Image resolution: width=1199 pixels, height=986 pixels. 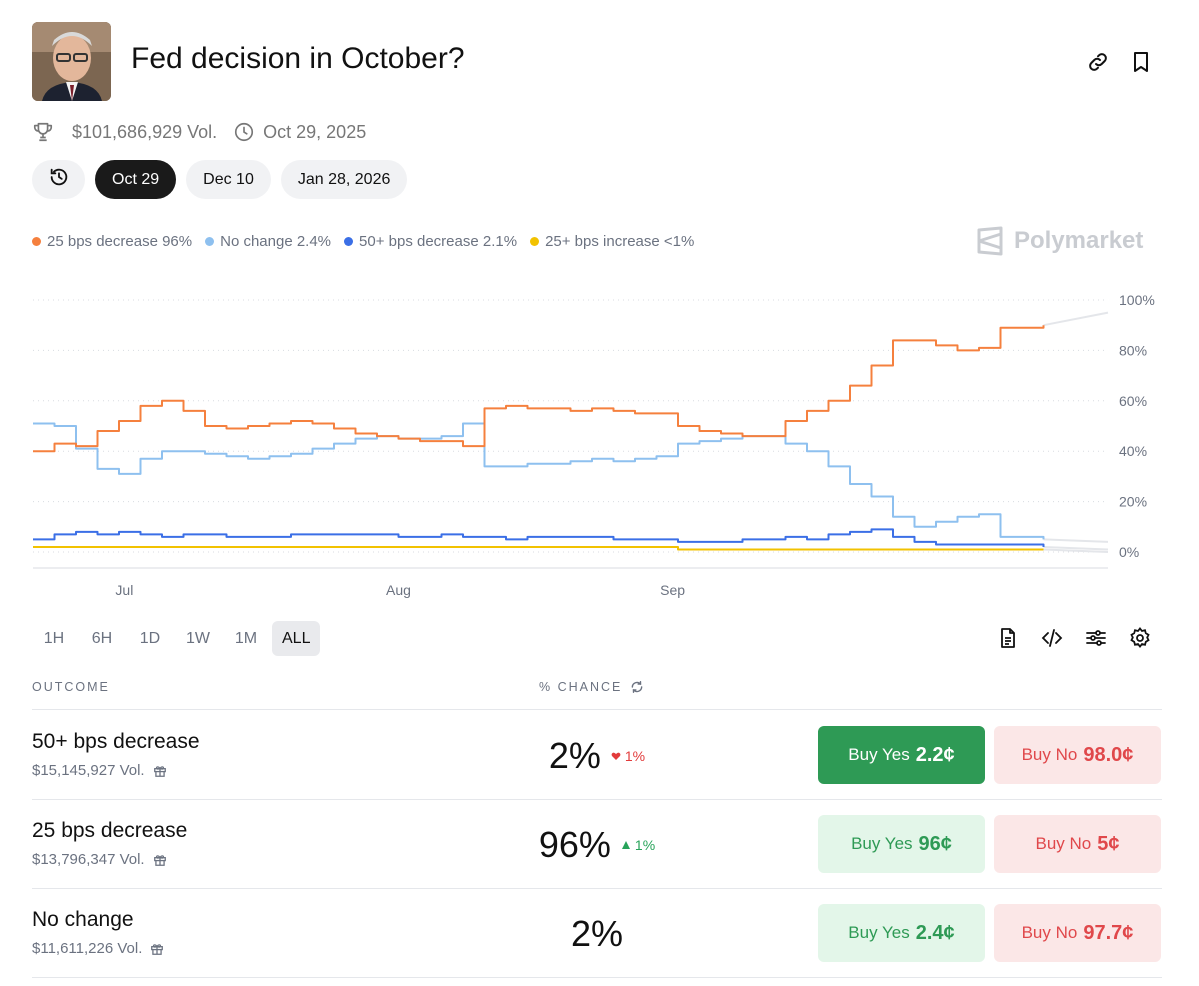 What do you see at coordinates (935, 932) in the screenshot?
I see `buy-yes-price: 2.4¢` at bounding box center [935, 932].